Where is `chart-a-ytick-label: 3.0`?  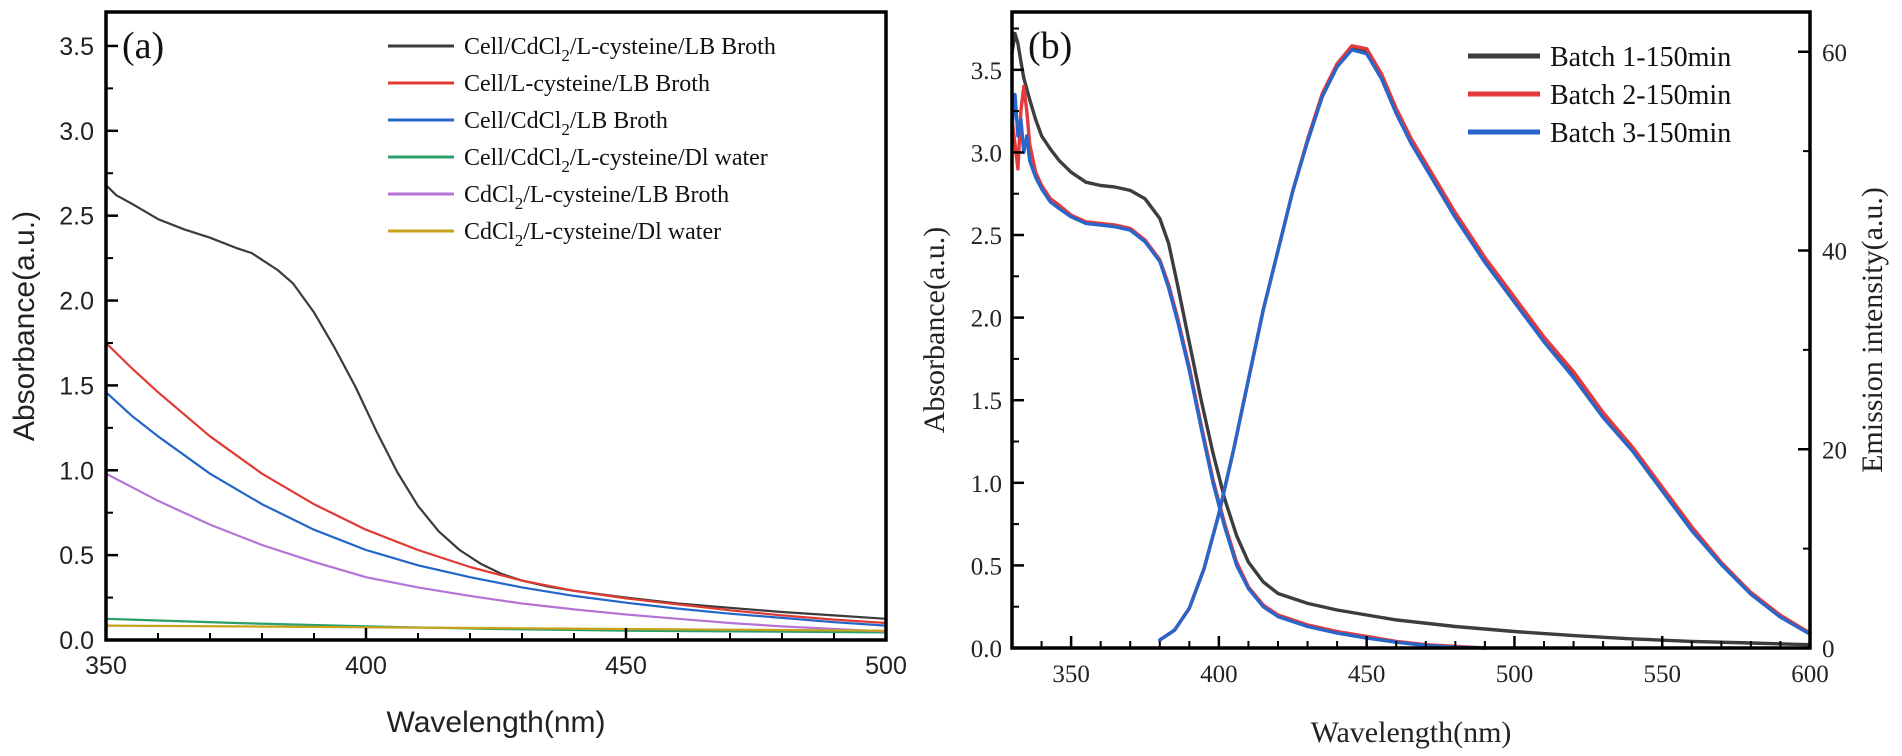 chart-a-ytick-label: 3.0 is located at coordinates (76, 132).